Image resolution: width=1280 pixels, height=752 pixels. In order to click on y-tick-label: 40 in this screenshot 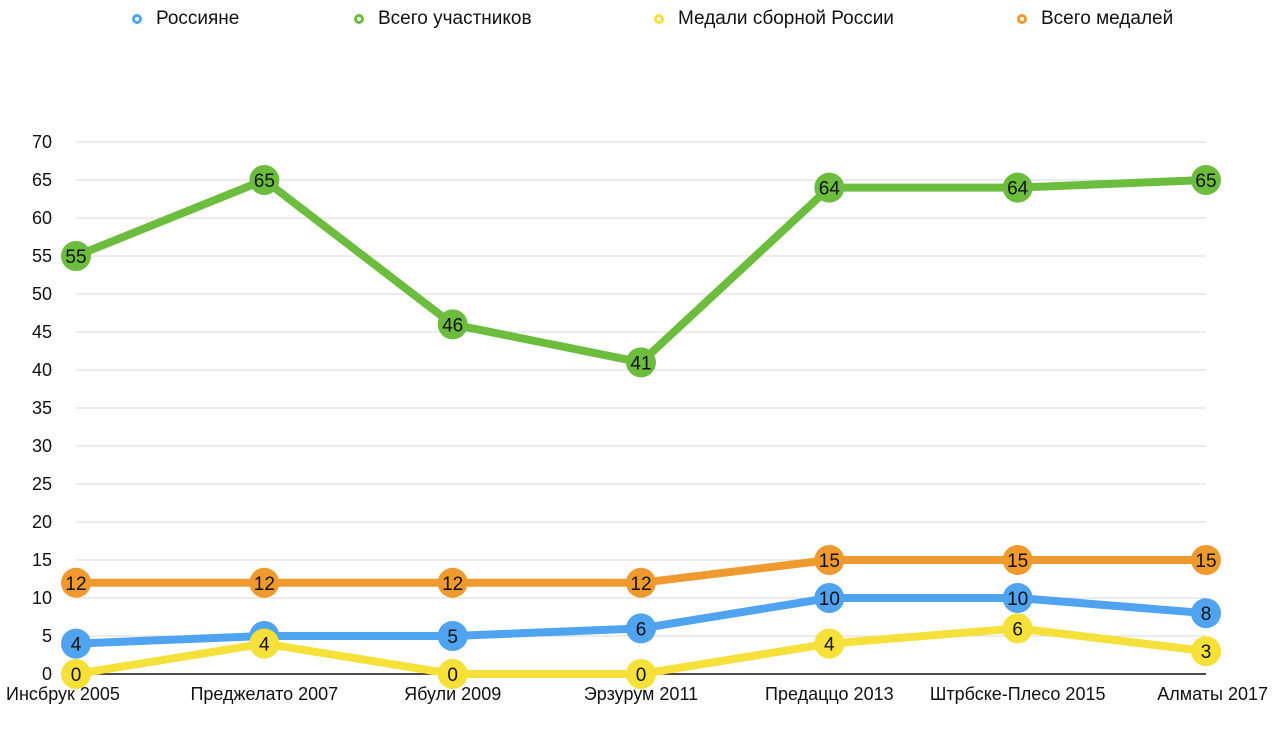, I will do `click(42, 370)`.